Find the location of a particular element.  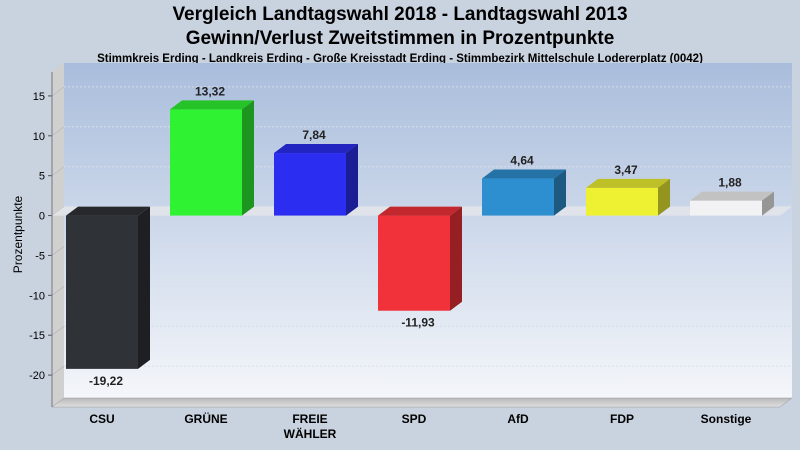

x-tick-label: FREIE is located at coordinates (309, 419).